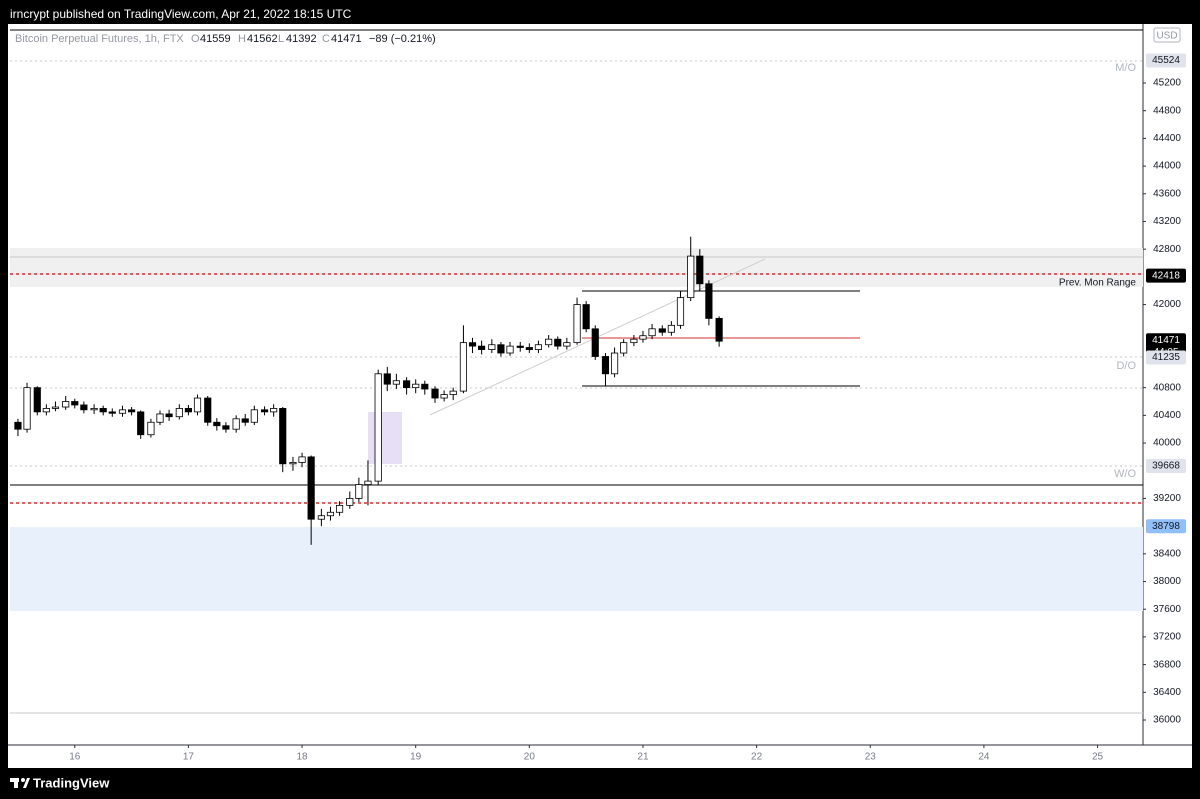 This screenshot has height=799, width=1200. I want to click on price-label: 41235, so click(1166, 357).